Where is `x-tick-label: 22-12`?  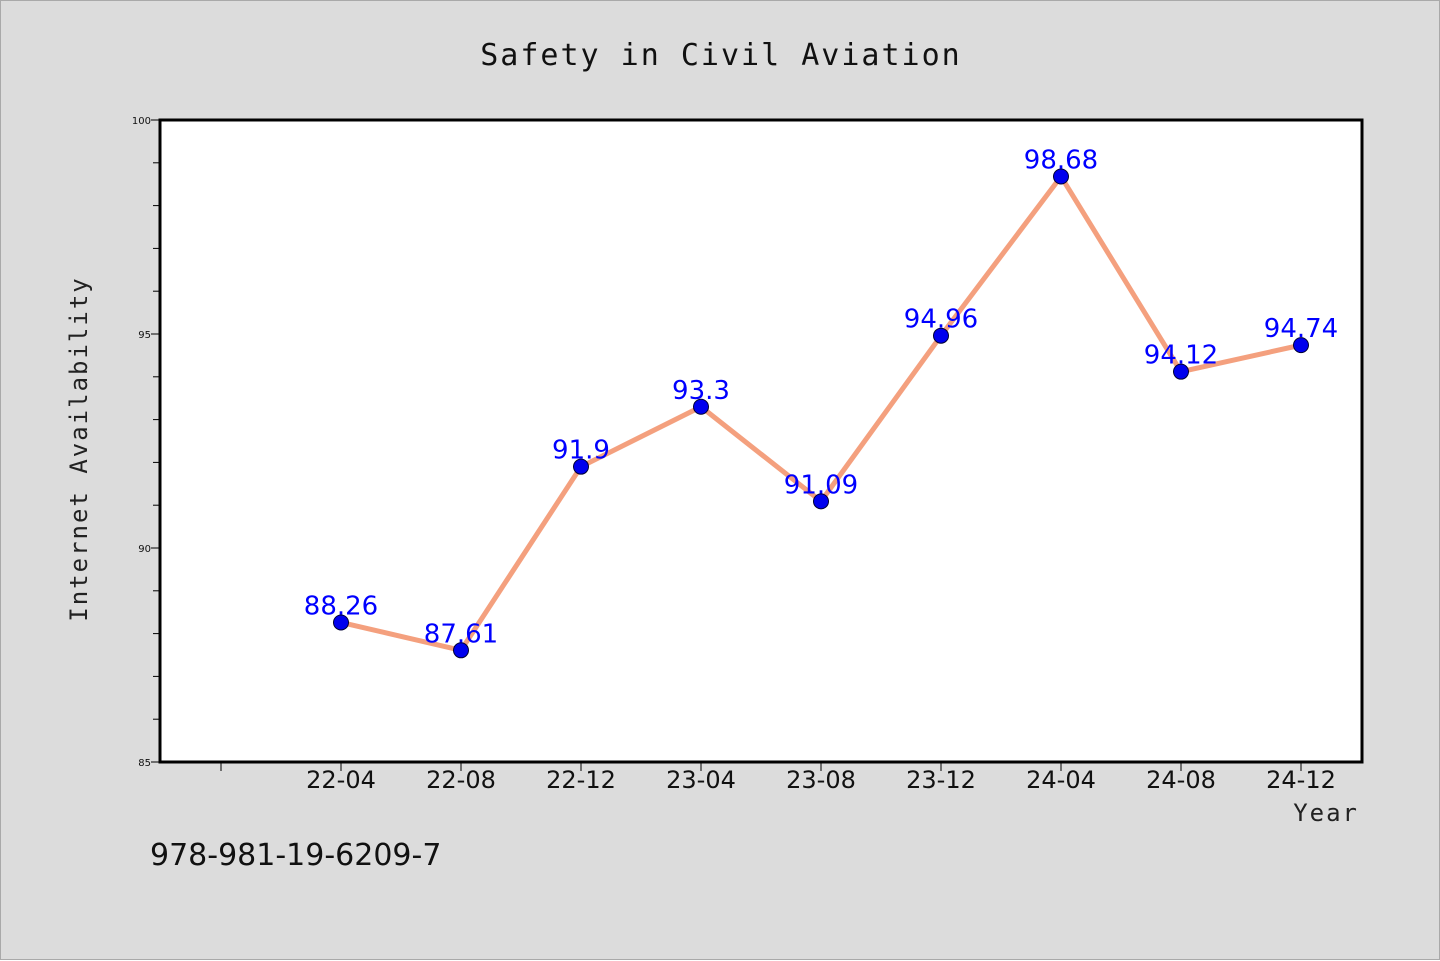 x-tick-label: 22-12 is located at coordinates (581, 780).